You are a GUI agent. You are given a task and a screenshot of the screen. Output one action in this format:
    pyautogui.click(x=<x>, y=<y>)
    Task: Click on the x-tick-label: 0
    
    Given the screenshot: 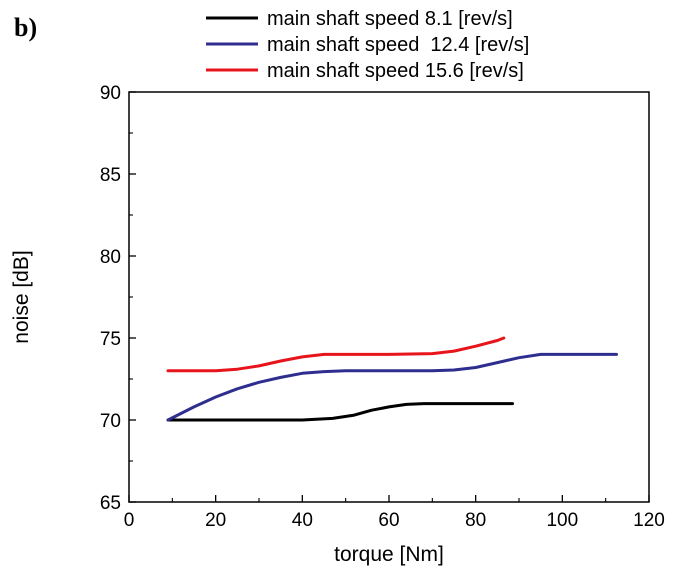 What is the action you would take?
    pyautogui.click(x=129, y=520)
    